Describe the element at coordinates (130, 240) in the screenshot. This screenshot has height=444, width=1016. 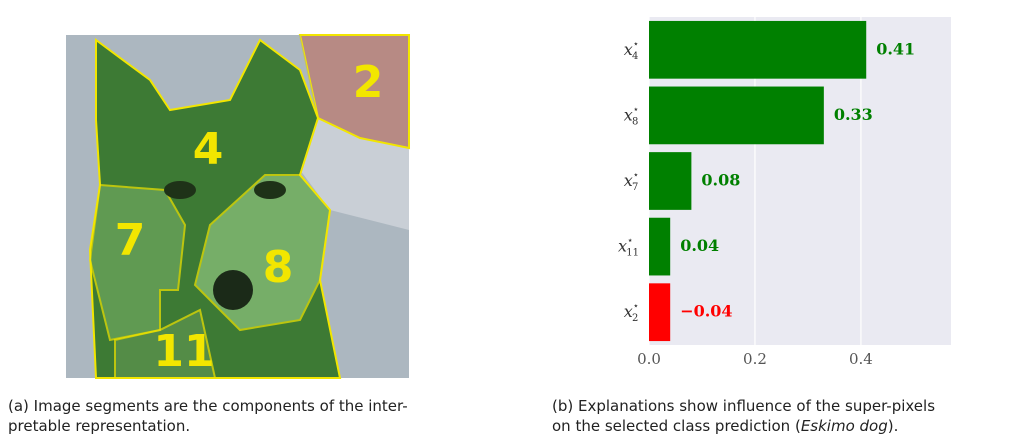
I see `segment-label: 7` at that location.